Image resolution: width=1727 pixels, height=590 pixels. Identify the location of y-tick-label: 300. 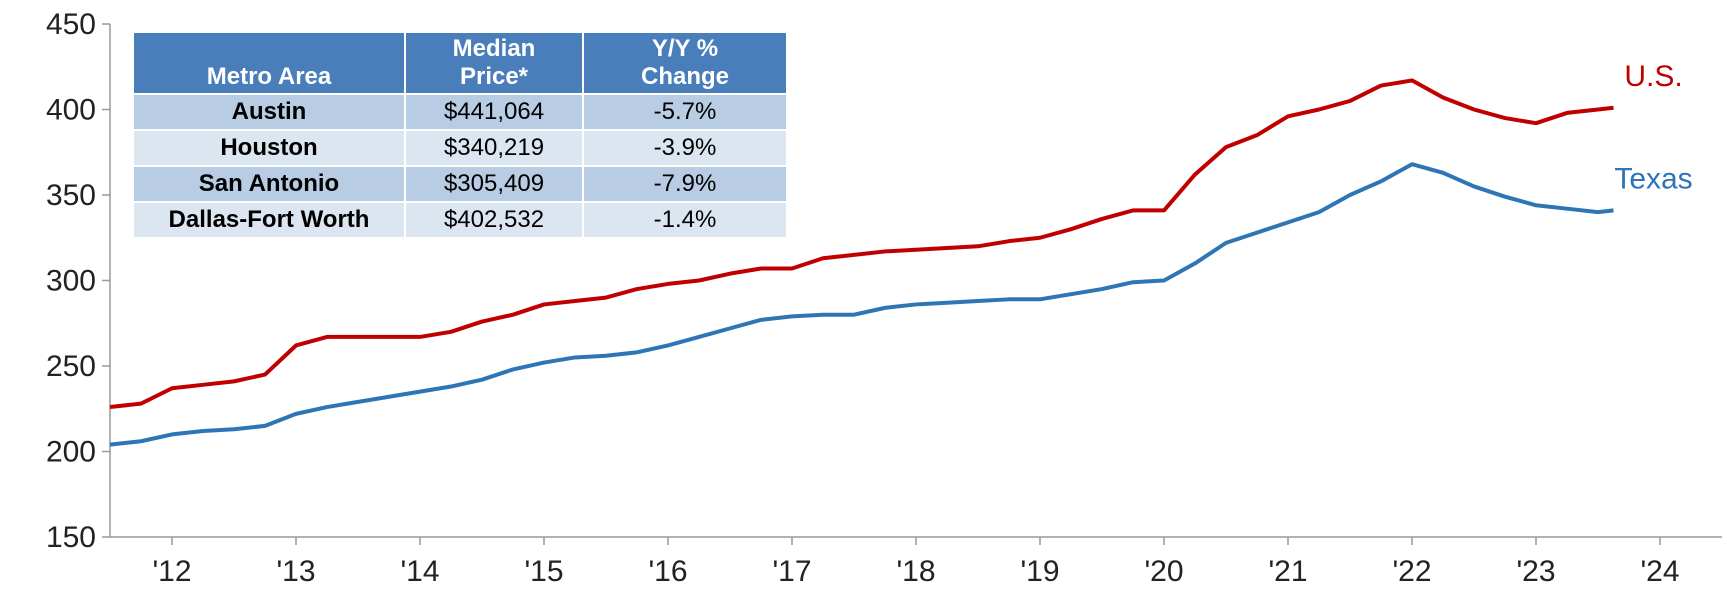
(71, 281).